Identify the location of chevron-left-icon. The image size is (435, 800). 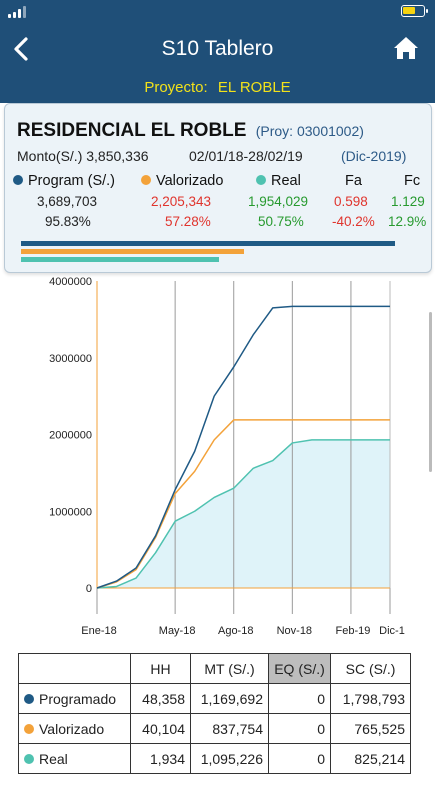
(21, 49).